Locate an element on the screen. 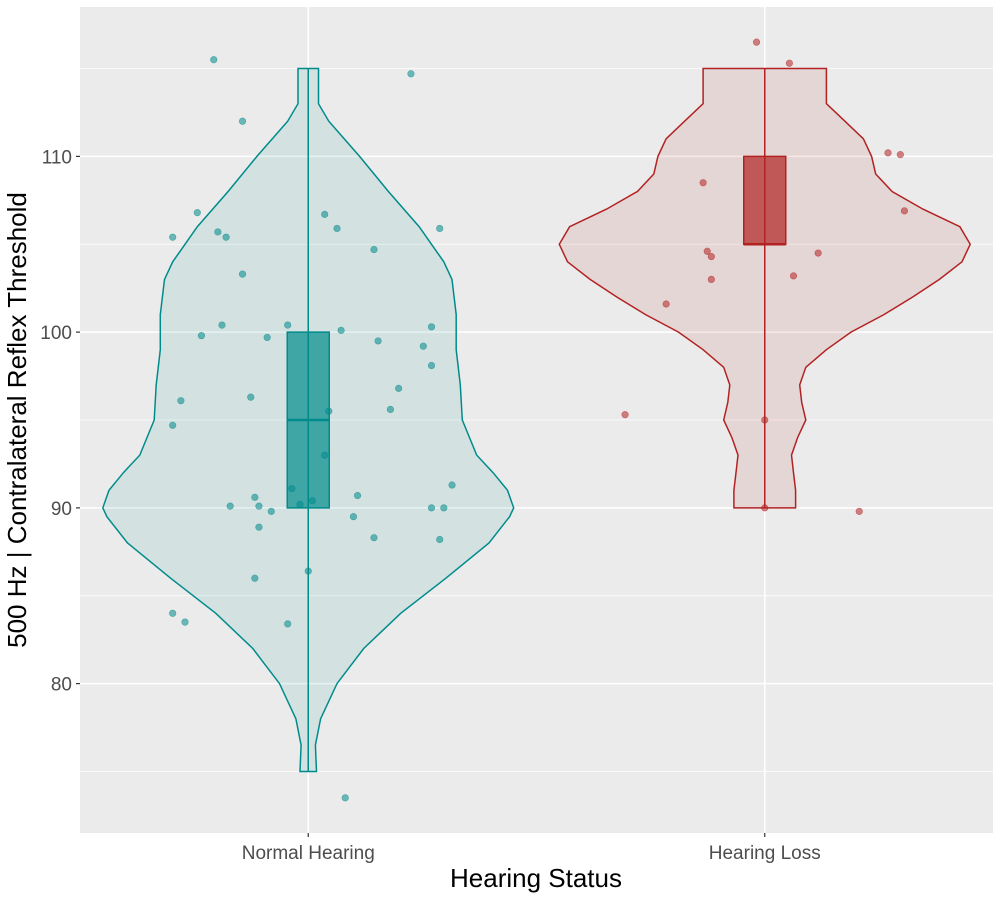  y-tick-label: 110 is located at coordinates (57, 157).